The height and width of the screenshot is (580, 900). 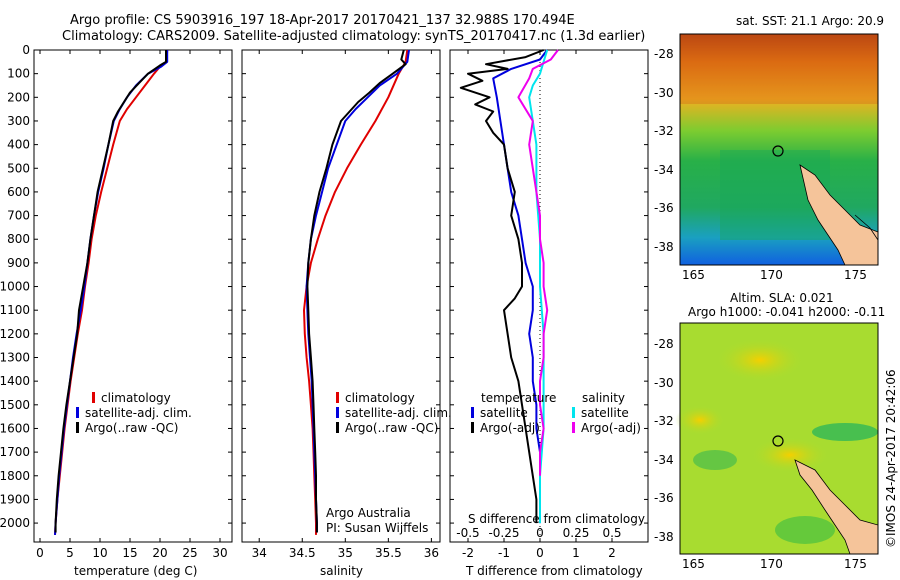 I want to click on sst-map-xtick: 175, so click(x=855, y=275).